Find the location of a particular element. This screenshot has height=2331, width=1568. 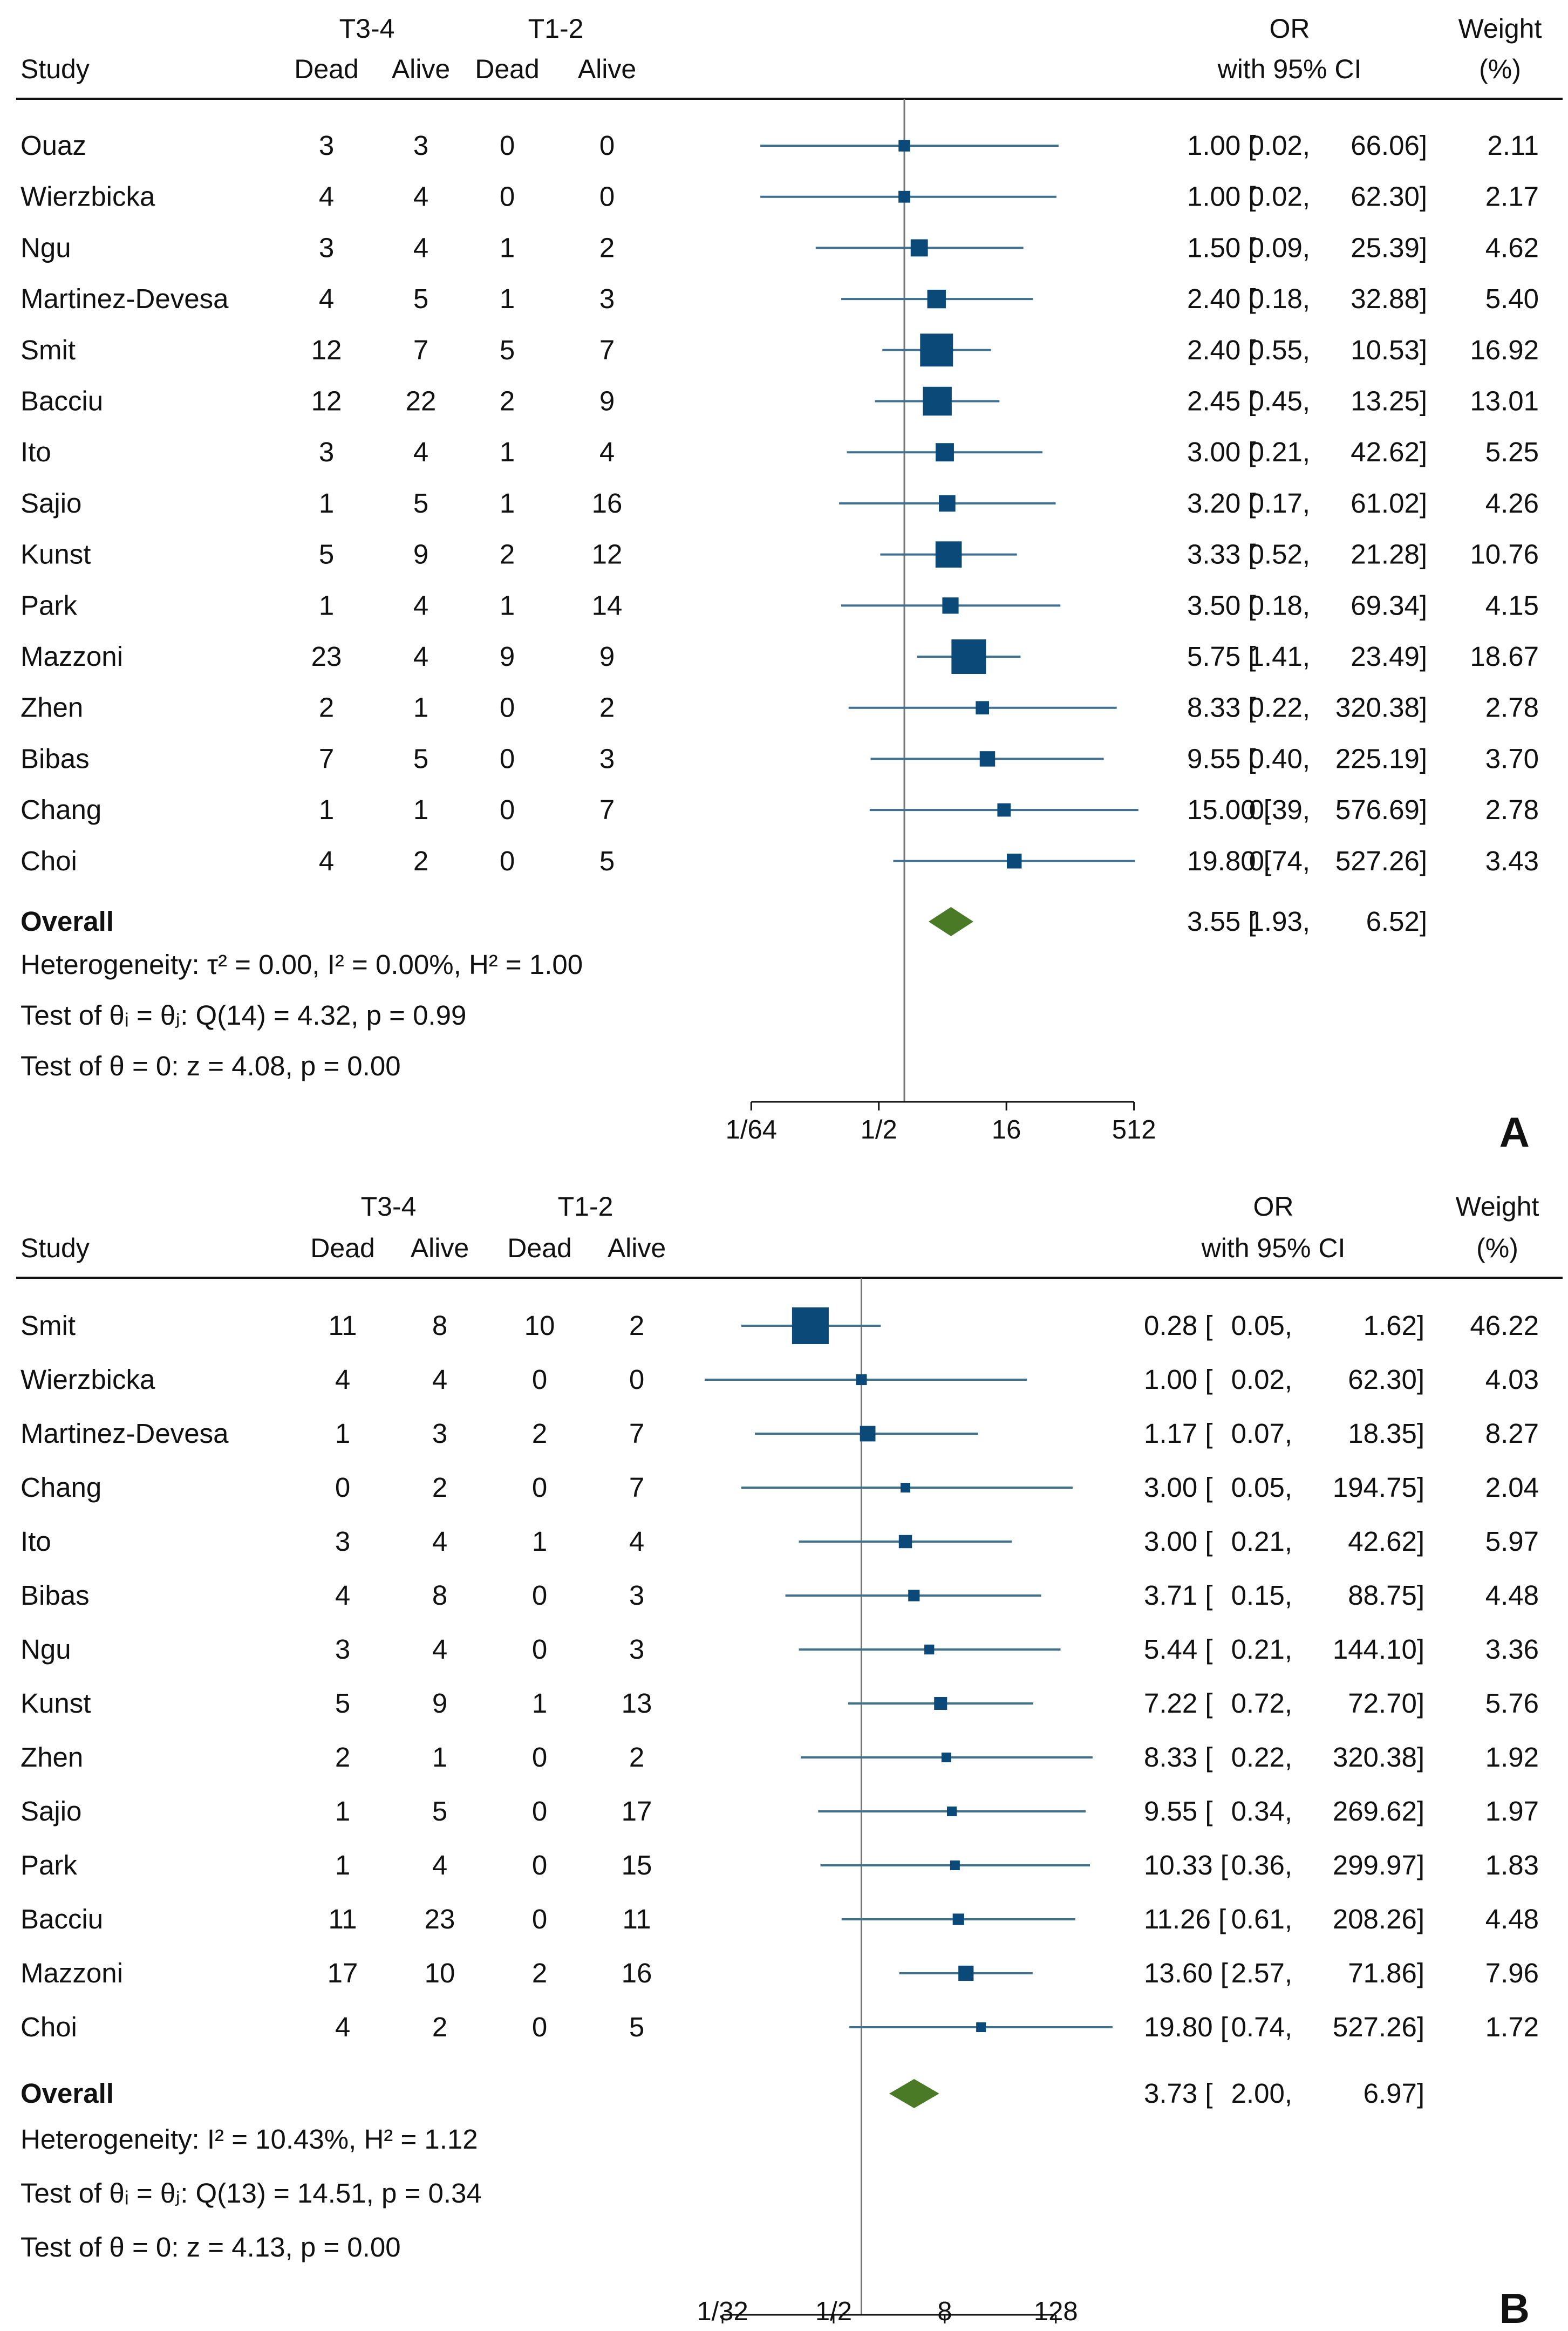

ci-lower: 0.36, is located at coordinates (1261, 1865).